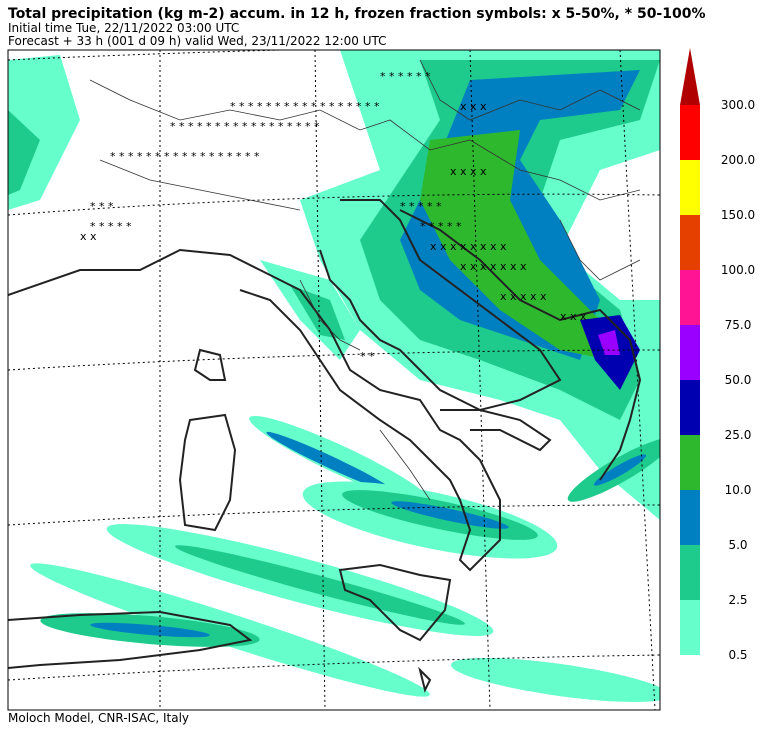  I want to click on svg-text: x x x x x x x, so click(493, 266).